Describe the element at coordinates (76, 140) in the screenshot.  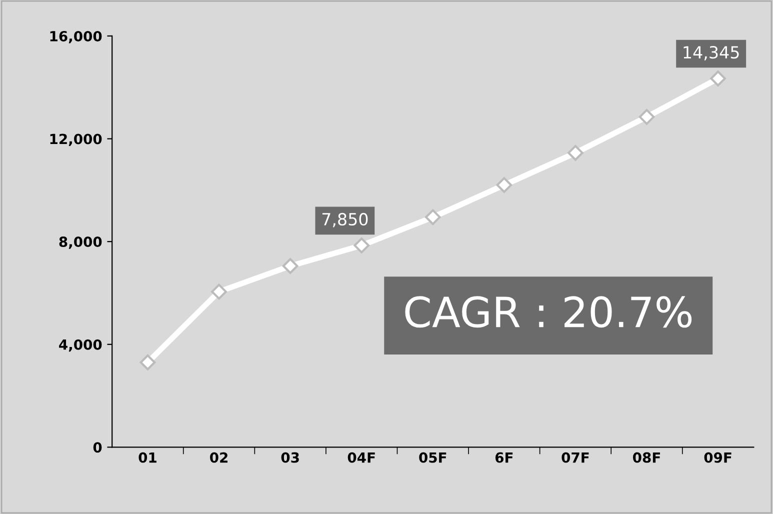
I see `y-tick-label: 12,000` at that location.